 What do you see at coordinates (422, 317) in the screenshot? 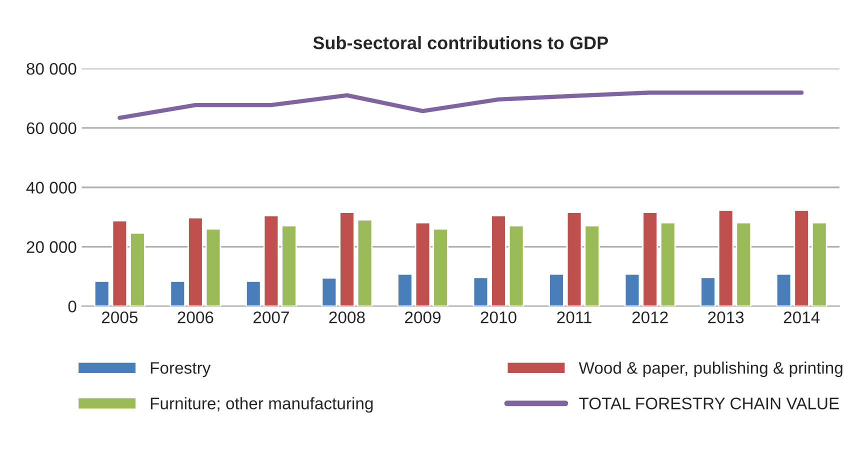
I see `x-tick-label: 2009` at bounding box center [422, 317].